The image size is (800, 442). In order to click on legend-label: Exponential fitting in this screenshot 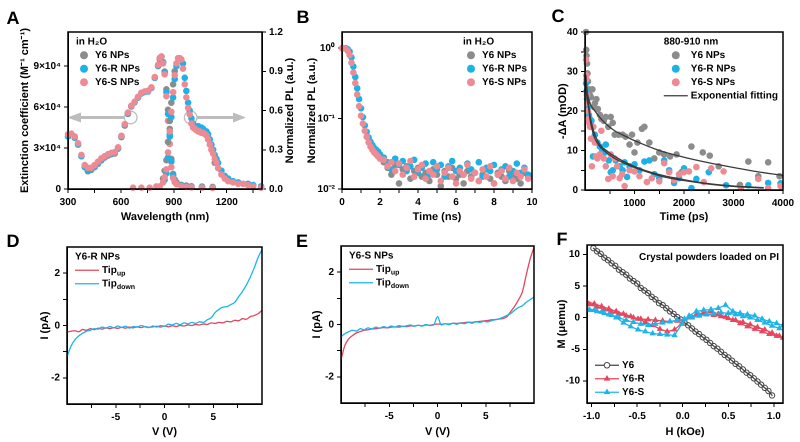, I will do `click(734, 96)`.